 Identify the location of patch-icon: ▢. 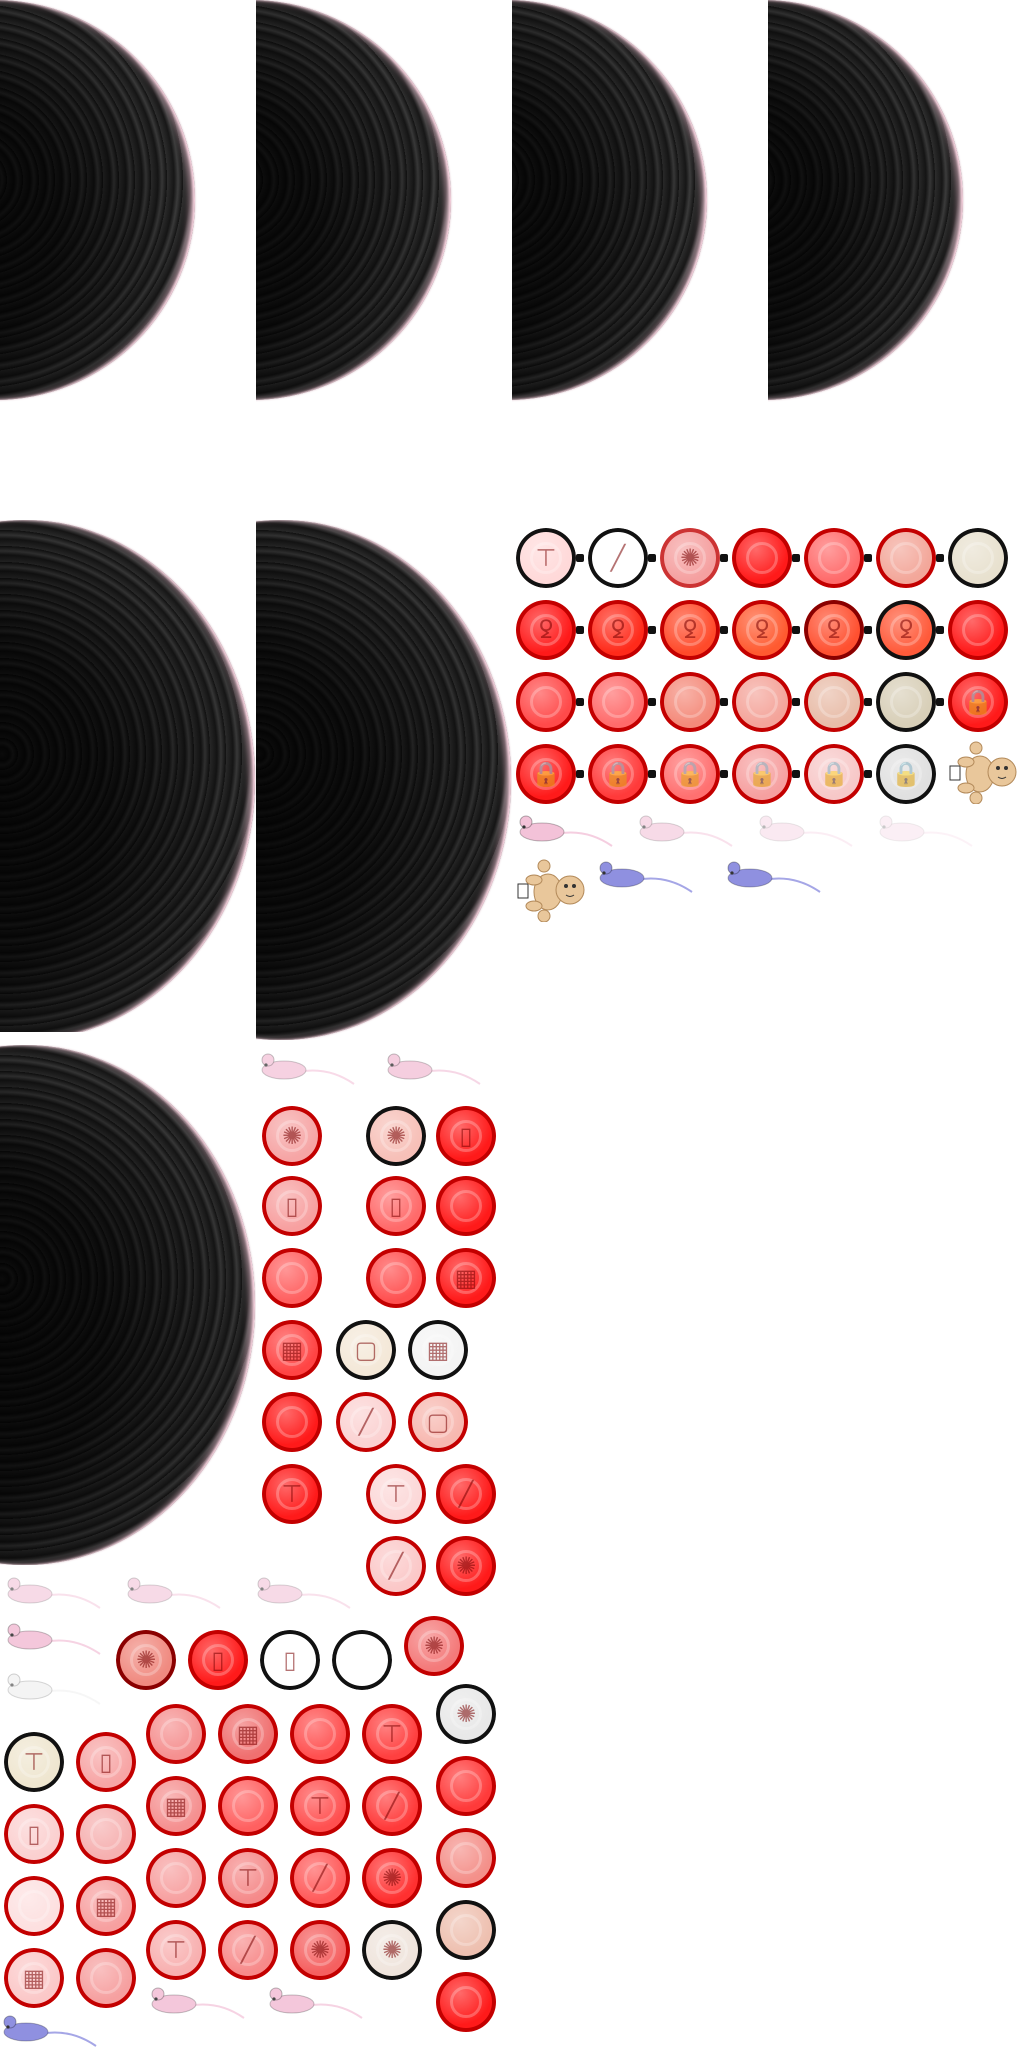
(366, 1350).